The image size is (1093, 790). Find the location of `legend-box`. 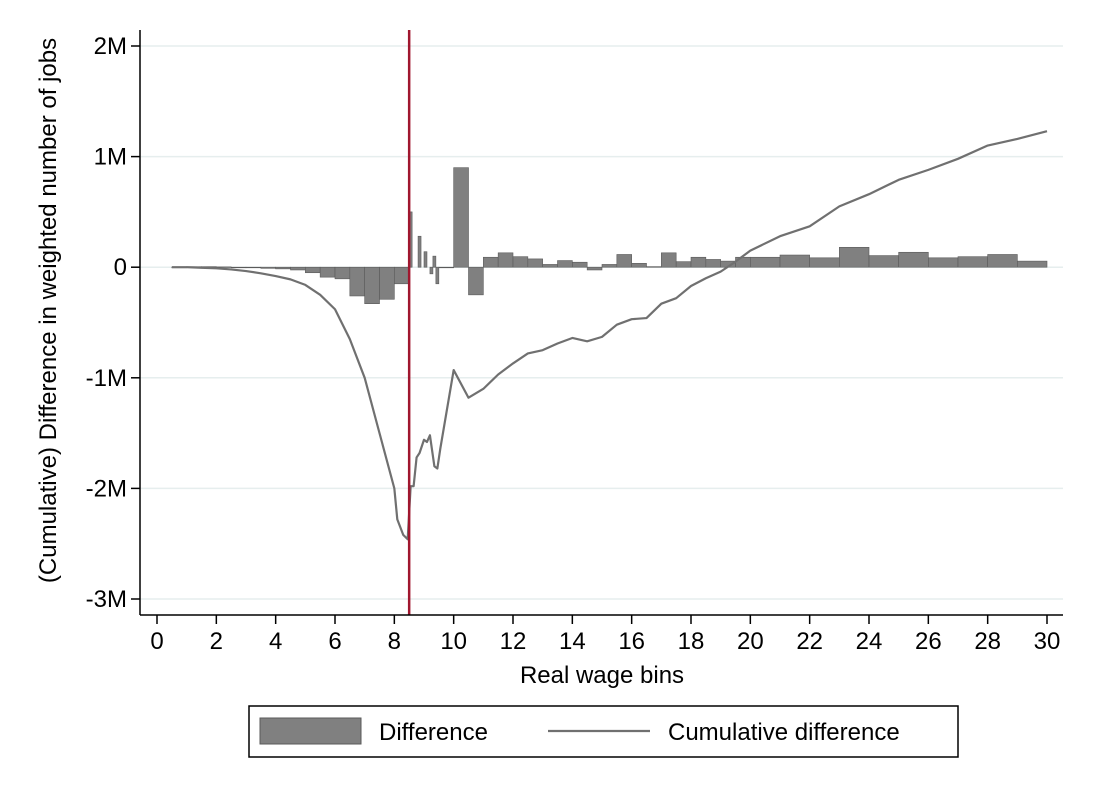

legend-box is located at coordinates (603, 731).